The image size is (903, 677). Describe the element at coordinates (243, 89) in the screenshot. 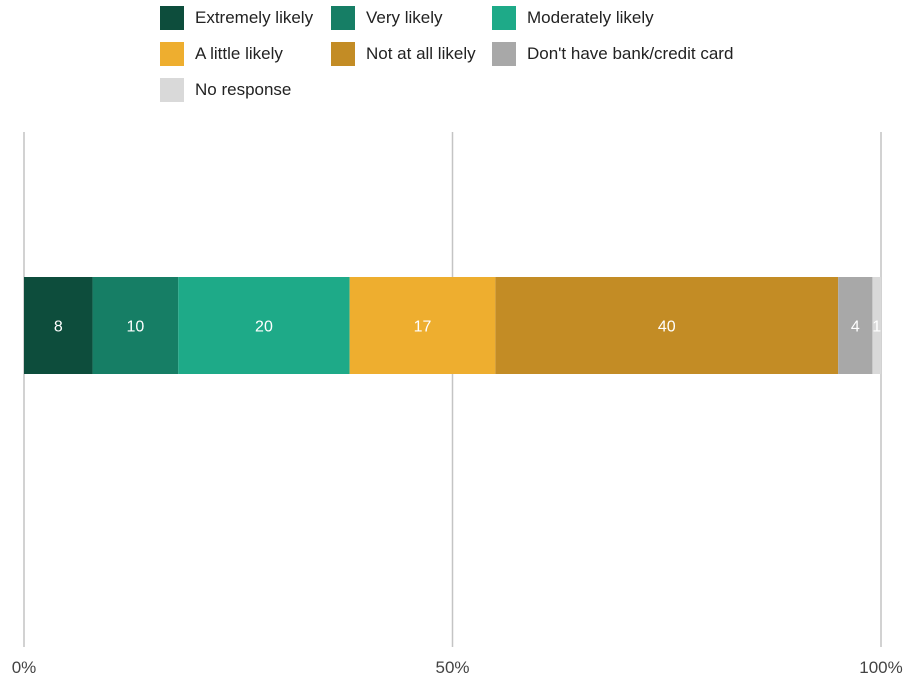

I see `legend-label: No response` at that location.